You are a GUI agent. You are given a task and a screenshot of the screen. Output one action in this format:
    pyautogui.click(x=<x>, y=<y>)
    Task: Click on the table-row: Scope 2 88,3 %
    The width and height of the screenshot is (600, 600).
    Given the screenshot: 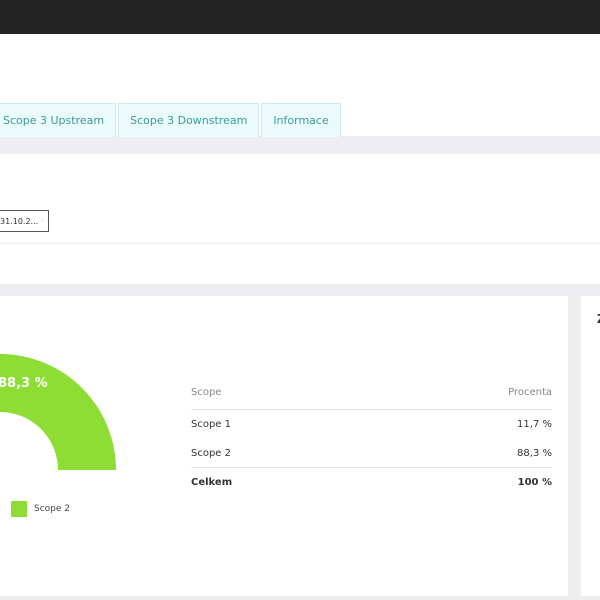 What is the action you would take?
    pyautogui.click(x=371, y=453)
    